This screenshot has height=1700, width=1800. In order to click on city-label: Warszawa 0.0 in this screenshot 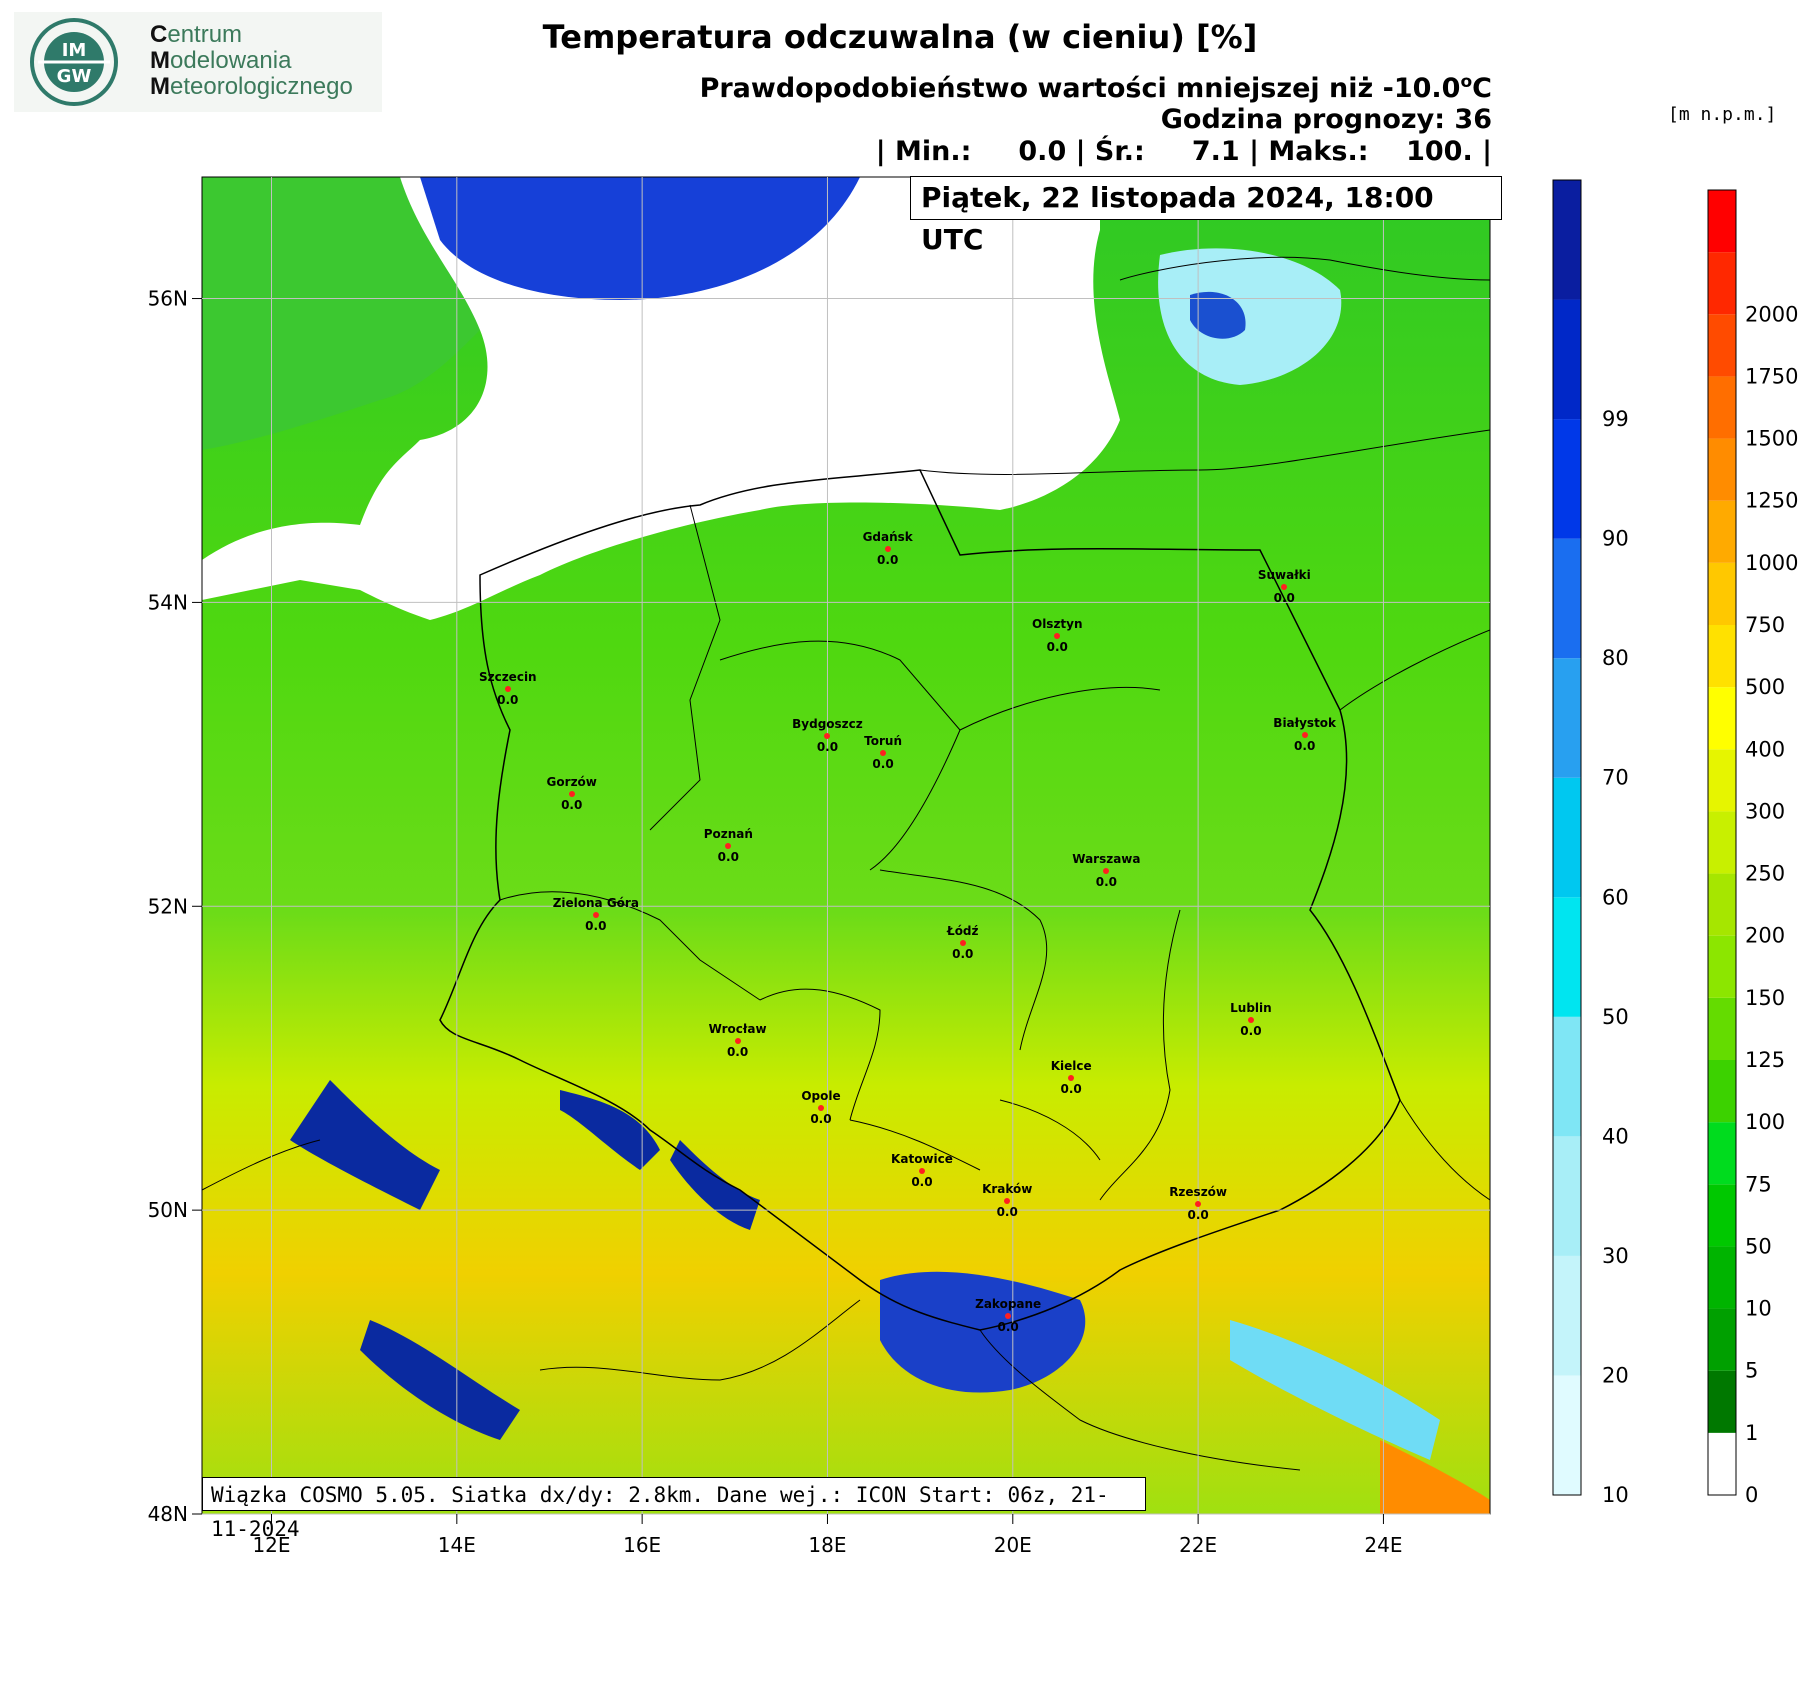, I will do `click(1106, 871)`.